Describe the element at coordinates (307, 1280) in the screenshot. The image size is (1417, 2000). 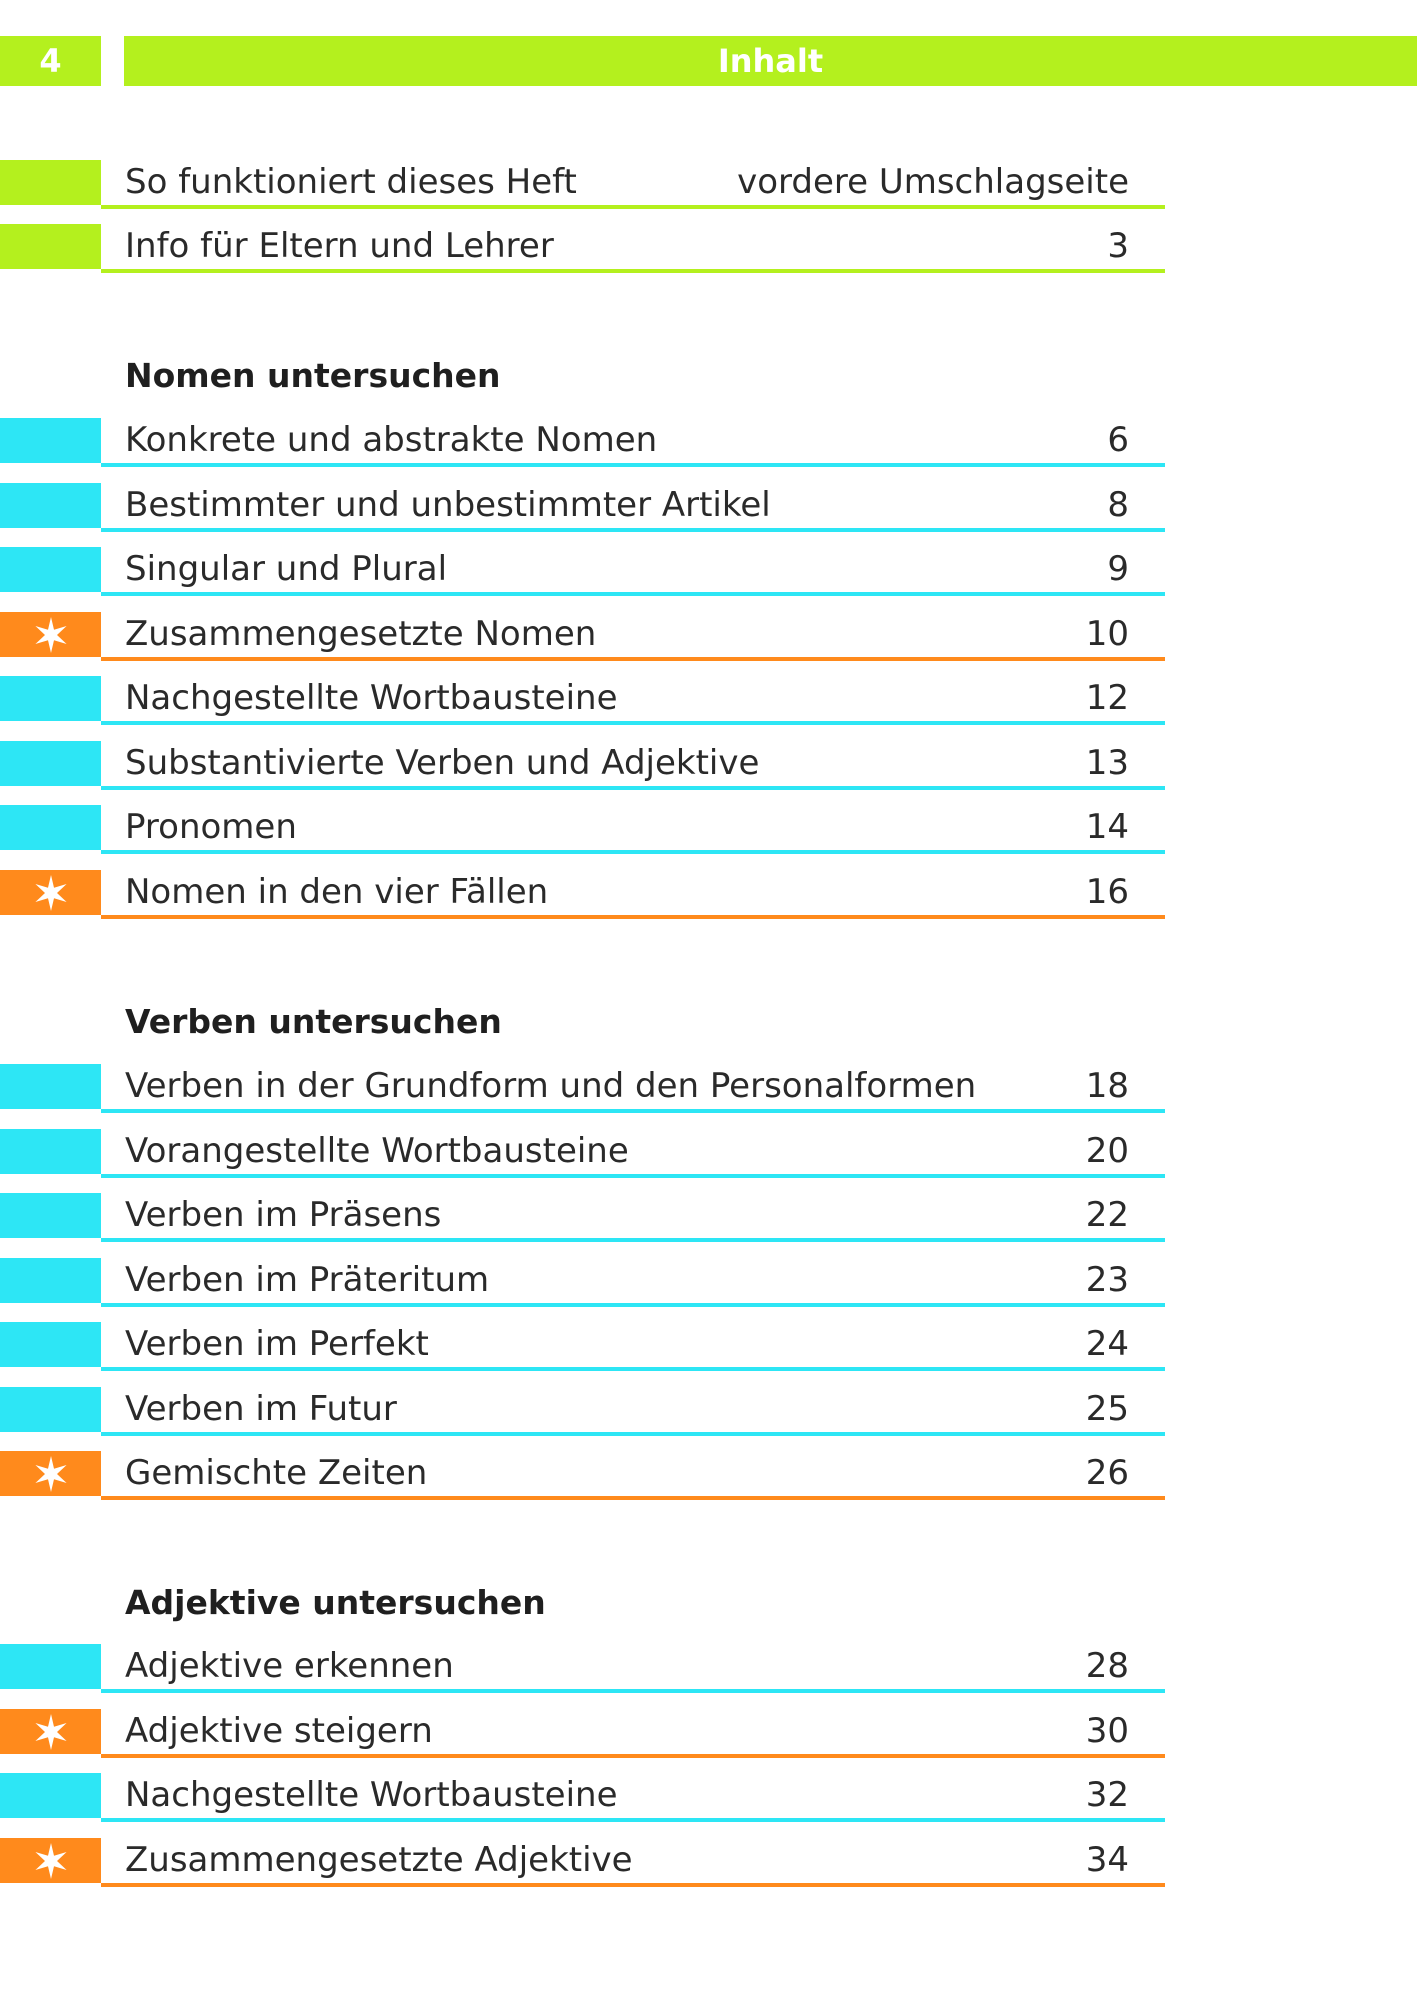
I see `toc-entry-title: Verben im Präteritum` at that location.